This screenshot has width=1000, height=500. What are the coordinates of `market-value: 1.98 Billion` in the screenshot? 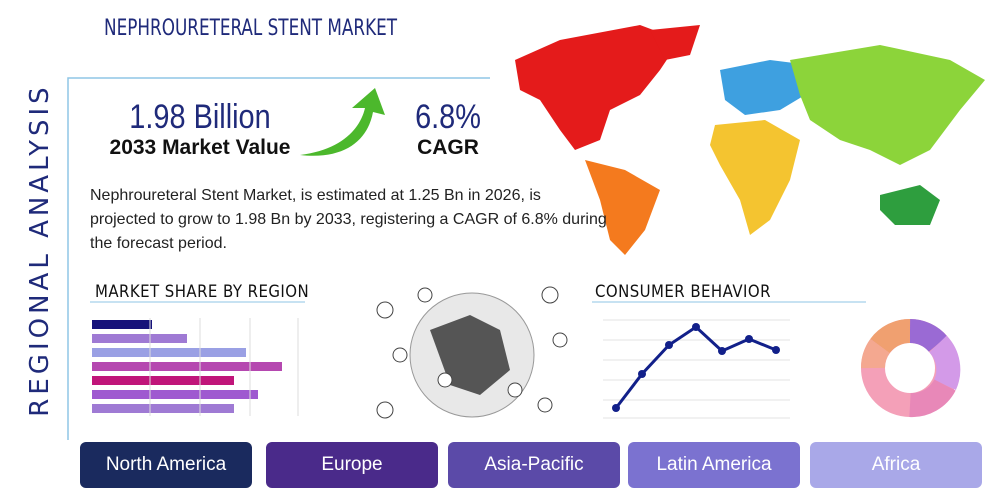 It's located at (200, 117).